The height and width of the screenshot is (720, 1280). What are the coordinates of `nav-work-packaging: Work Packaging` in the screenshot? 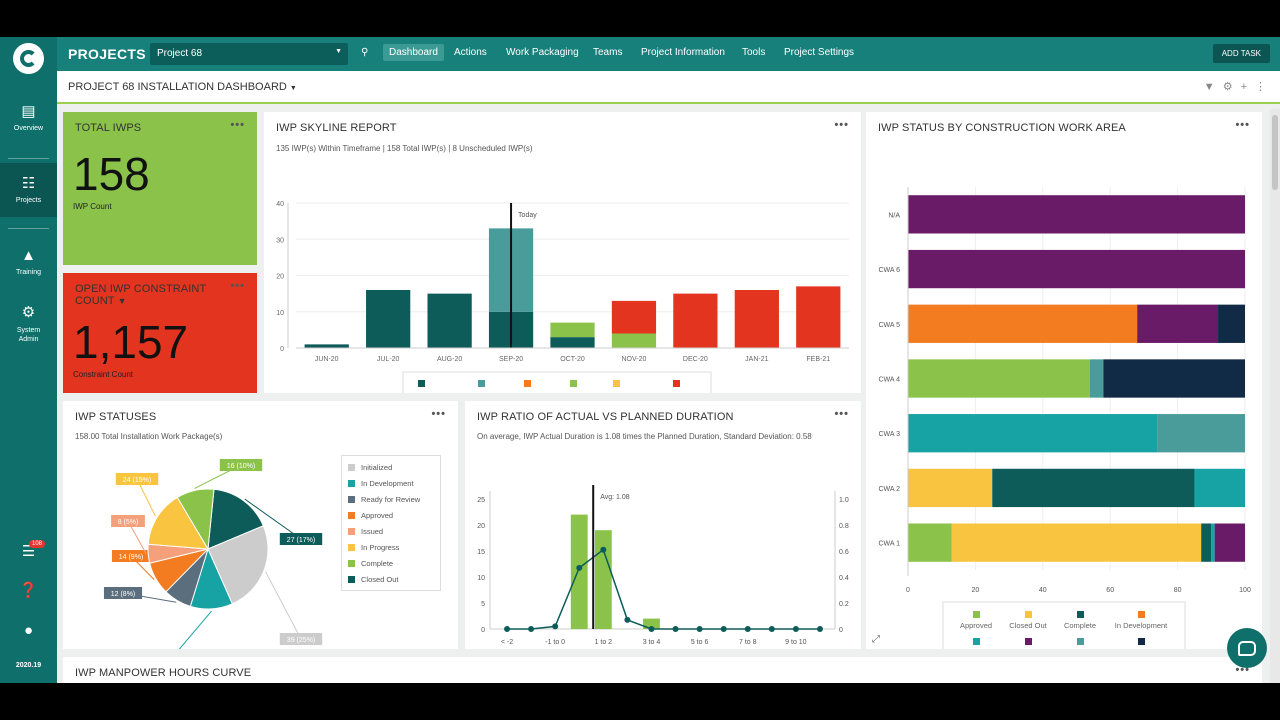 It's located at (542, 52).